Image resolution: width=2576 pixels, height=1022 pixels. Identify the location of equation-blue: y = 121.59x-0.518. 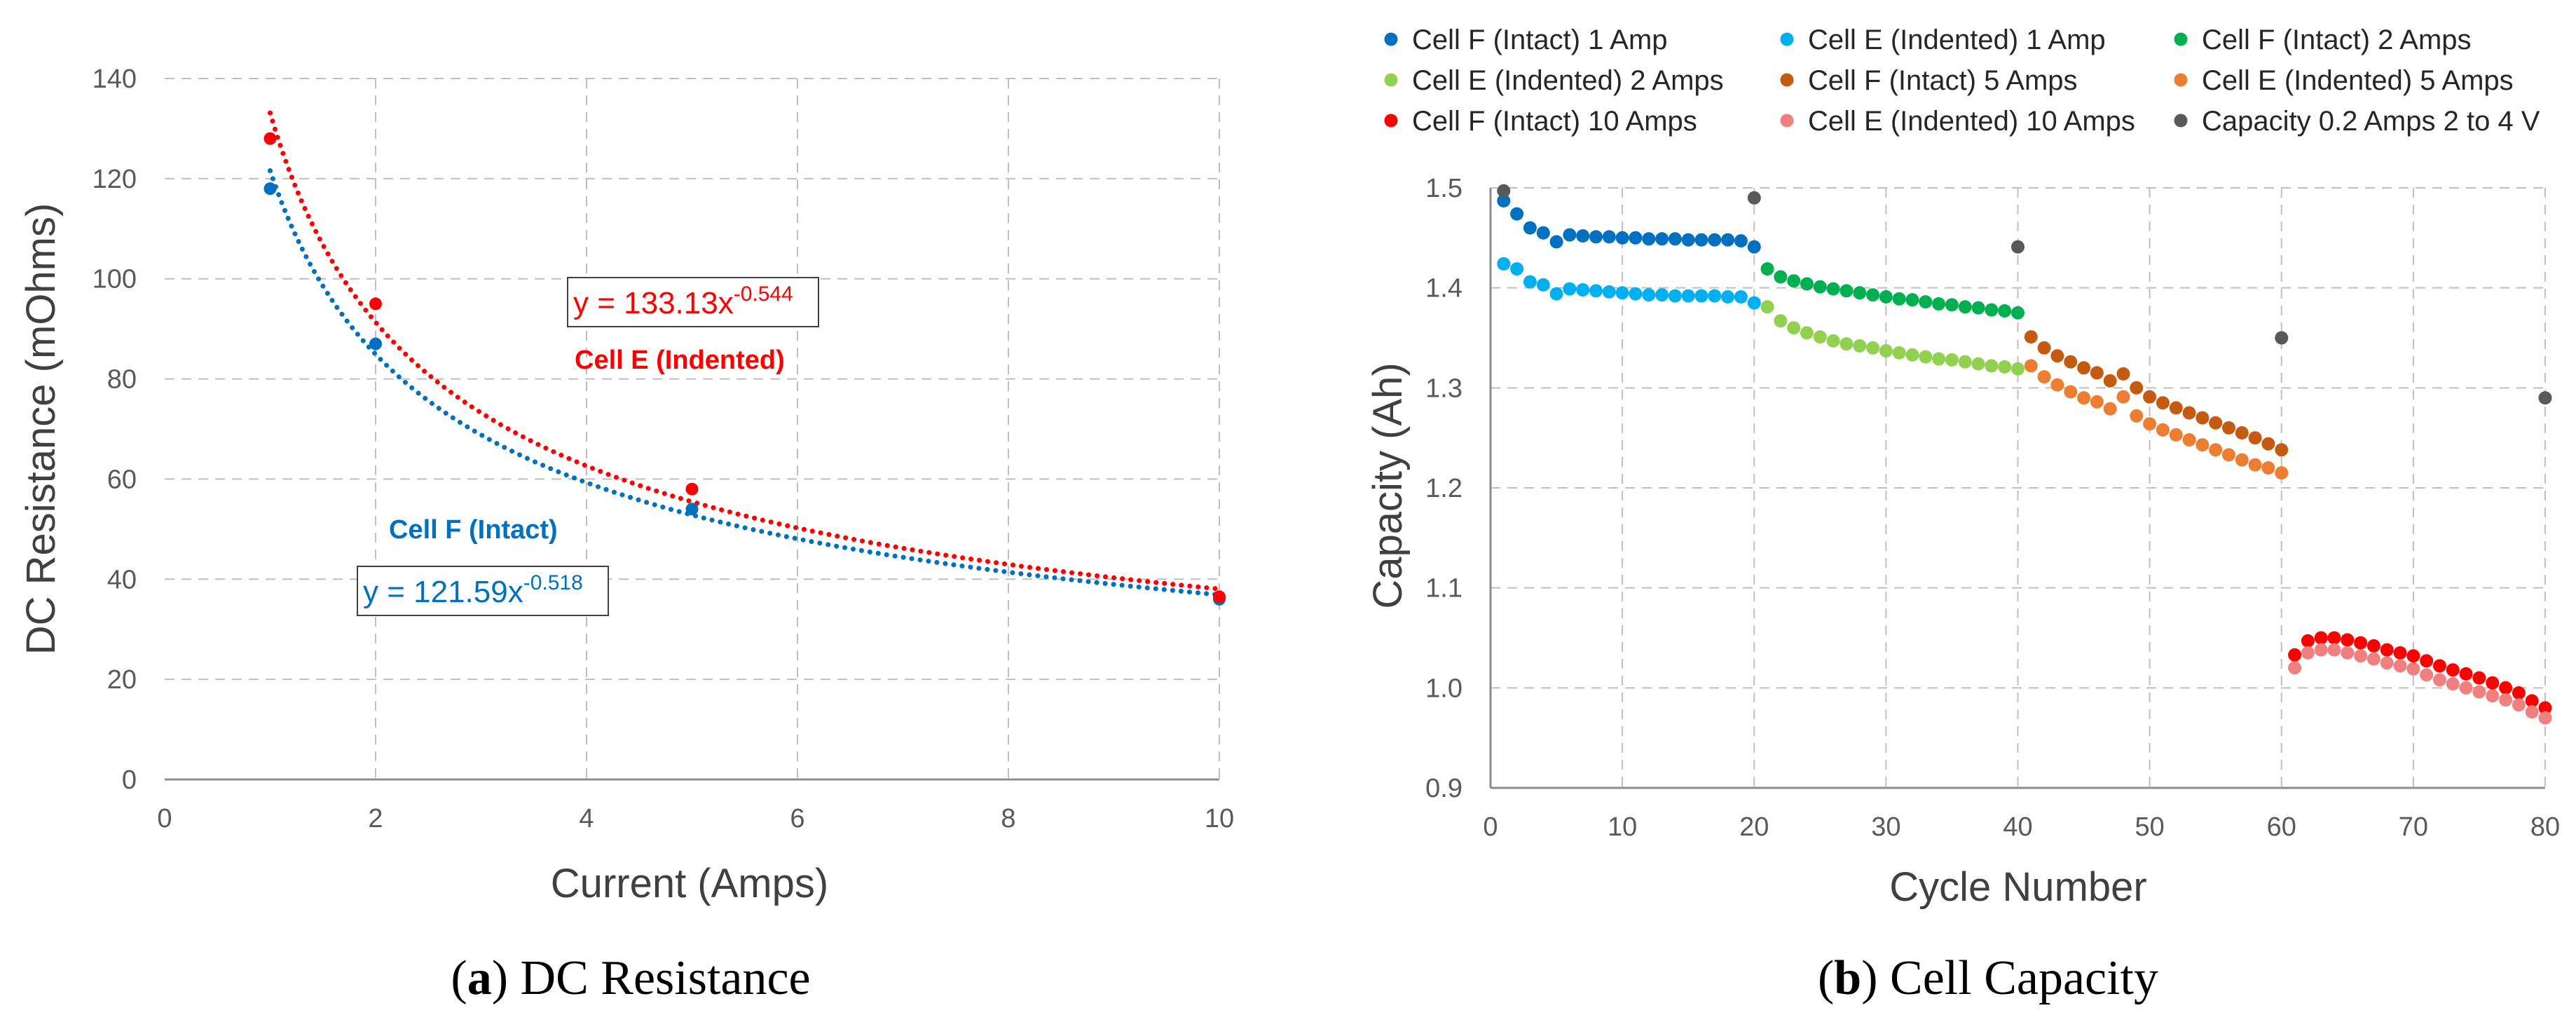
(473, 590).